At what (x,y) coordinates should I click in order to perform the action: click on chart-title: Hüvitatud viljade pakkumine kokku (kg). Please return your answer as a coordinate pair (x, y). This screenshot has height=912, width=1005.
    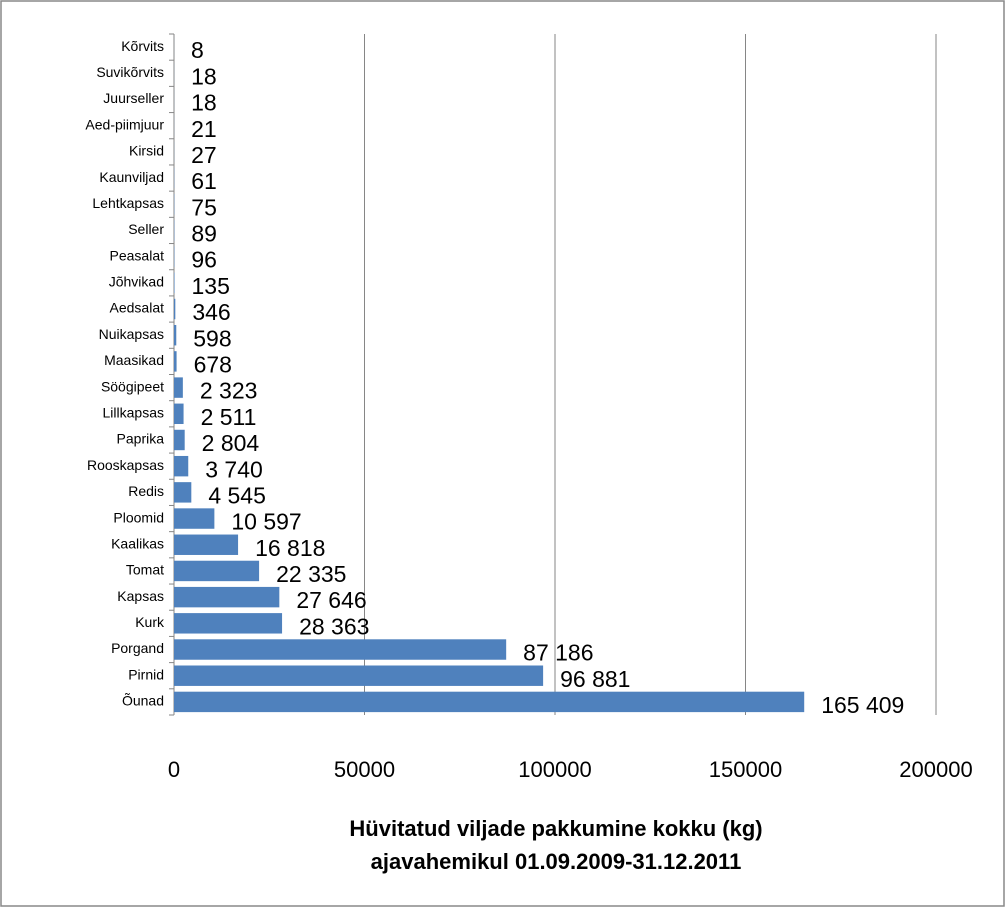
    Looking at the image, I should click on (555, 828).